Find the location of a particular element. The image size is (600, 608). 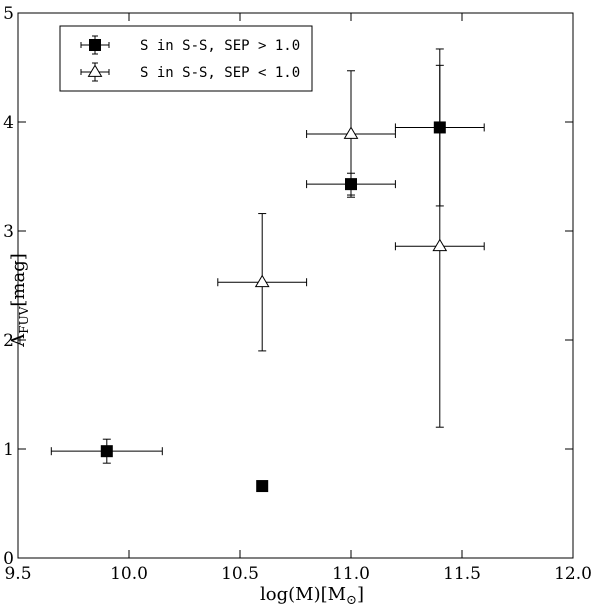

y-tick-label: 2 is located at coordinates (8, 341).